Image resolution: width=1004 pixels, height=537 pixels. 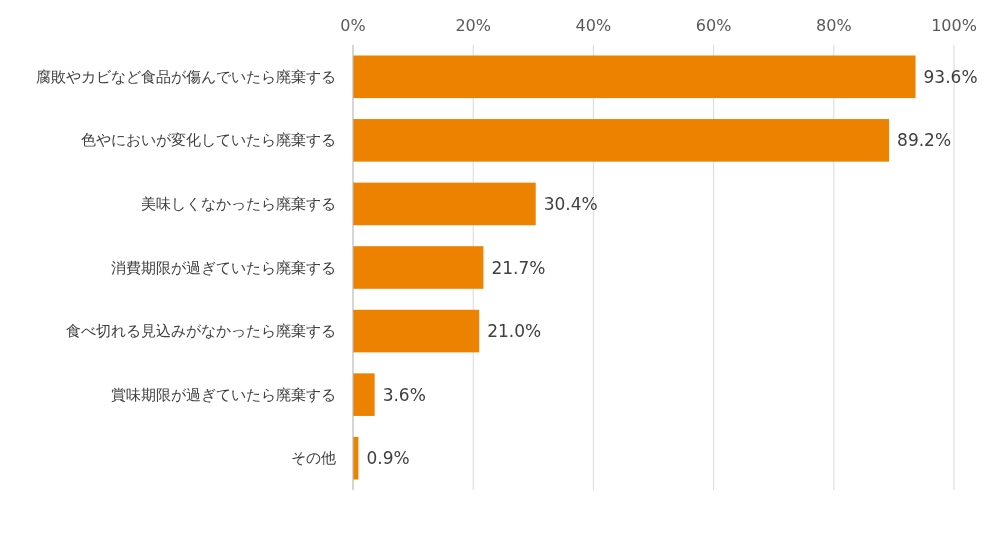 I want to click on y-tick-label: その他, so click(x=313, y=458).